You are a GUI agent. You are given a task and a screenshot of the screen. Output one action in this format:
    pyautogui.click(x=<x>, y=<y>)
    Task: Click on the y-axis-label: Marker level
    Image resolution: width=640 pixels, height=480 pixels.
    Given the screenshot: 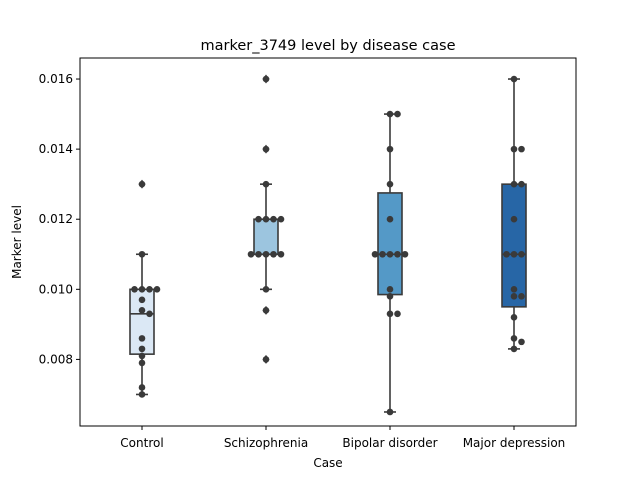 What is the action you would take?
    pyautogui.click(x=17, y=242)
    